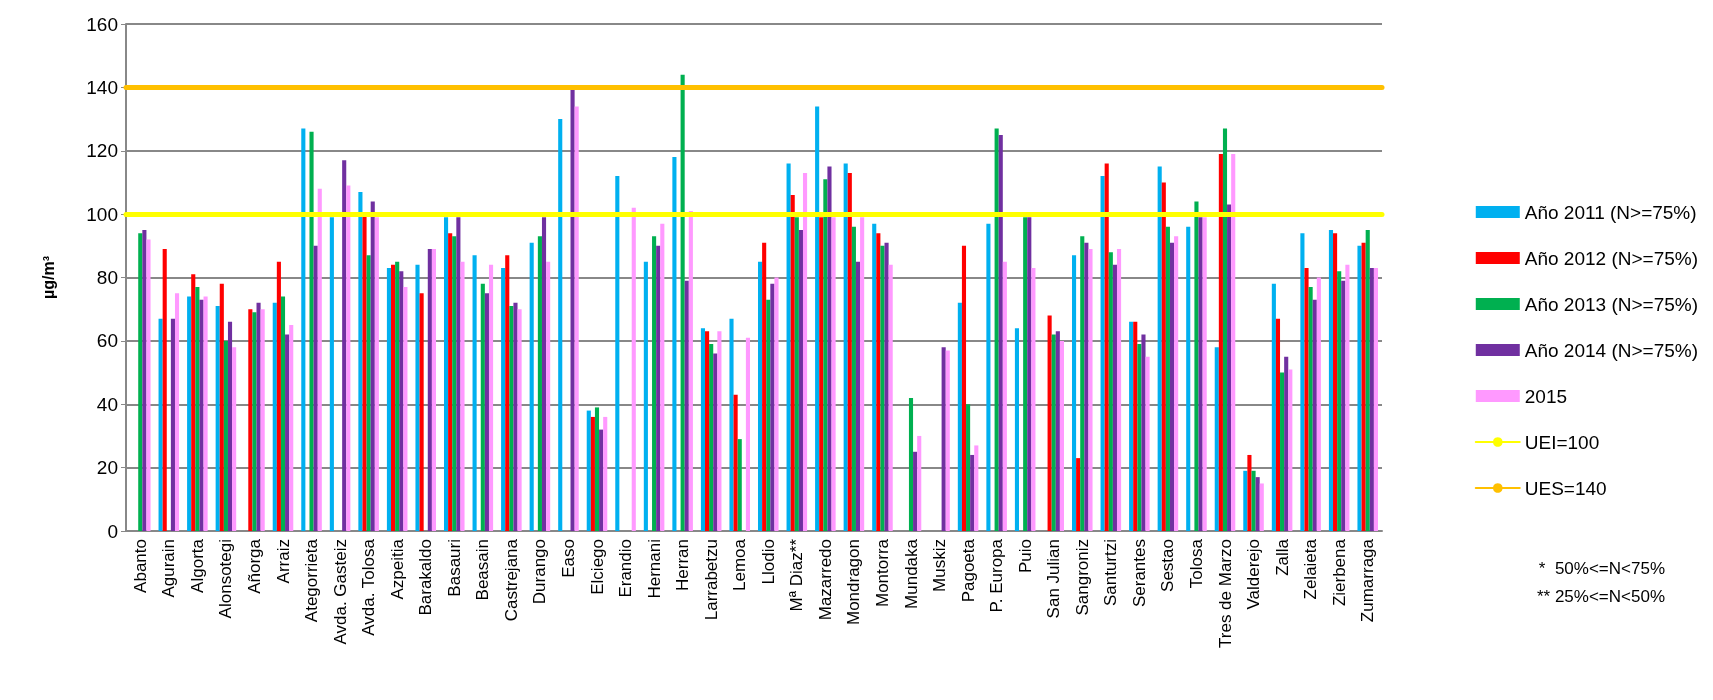 The height and width of the screenshot is (700, 1713). I want to click on x-tick-label: Llodio, so click(768, 562).